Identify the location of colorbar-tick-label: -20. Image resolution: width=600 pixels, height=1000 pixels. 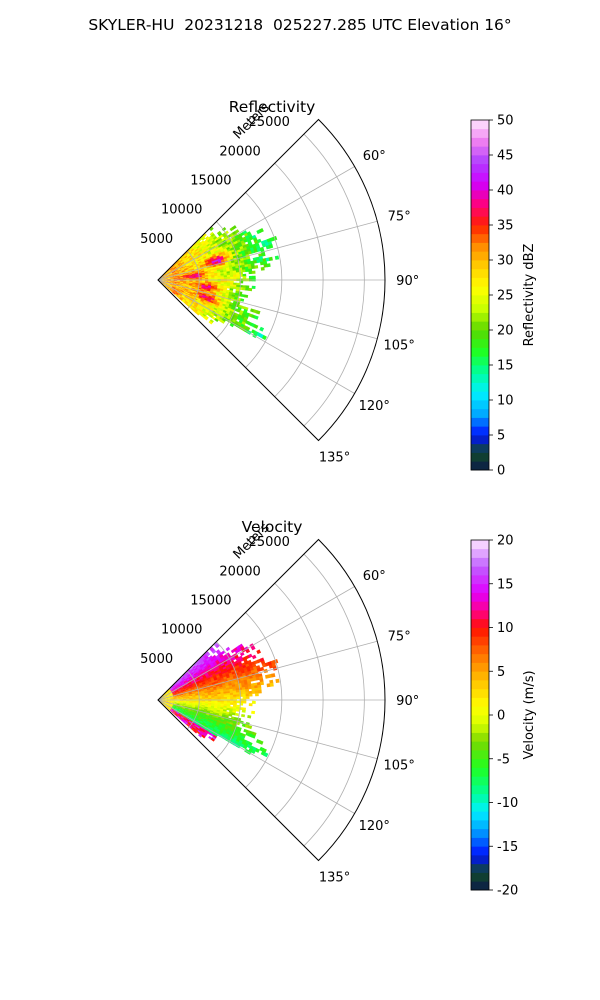
(507, 891).